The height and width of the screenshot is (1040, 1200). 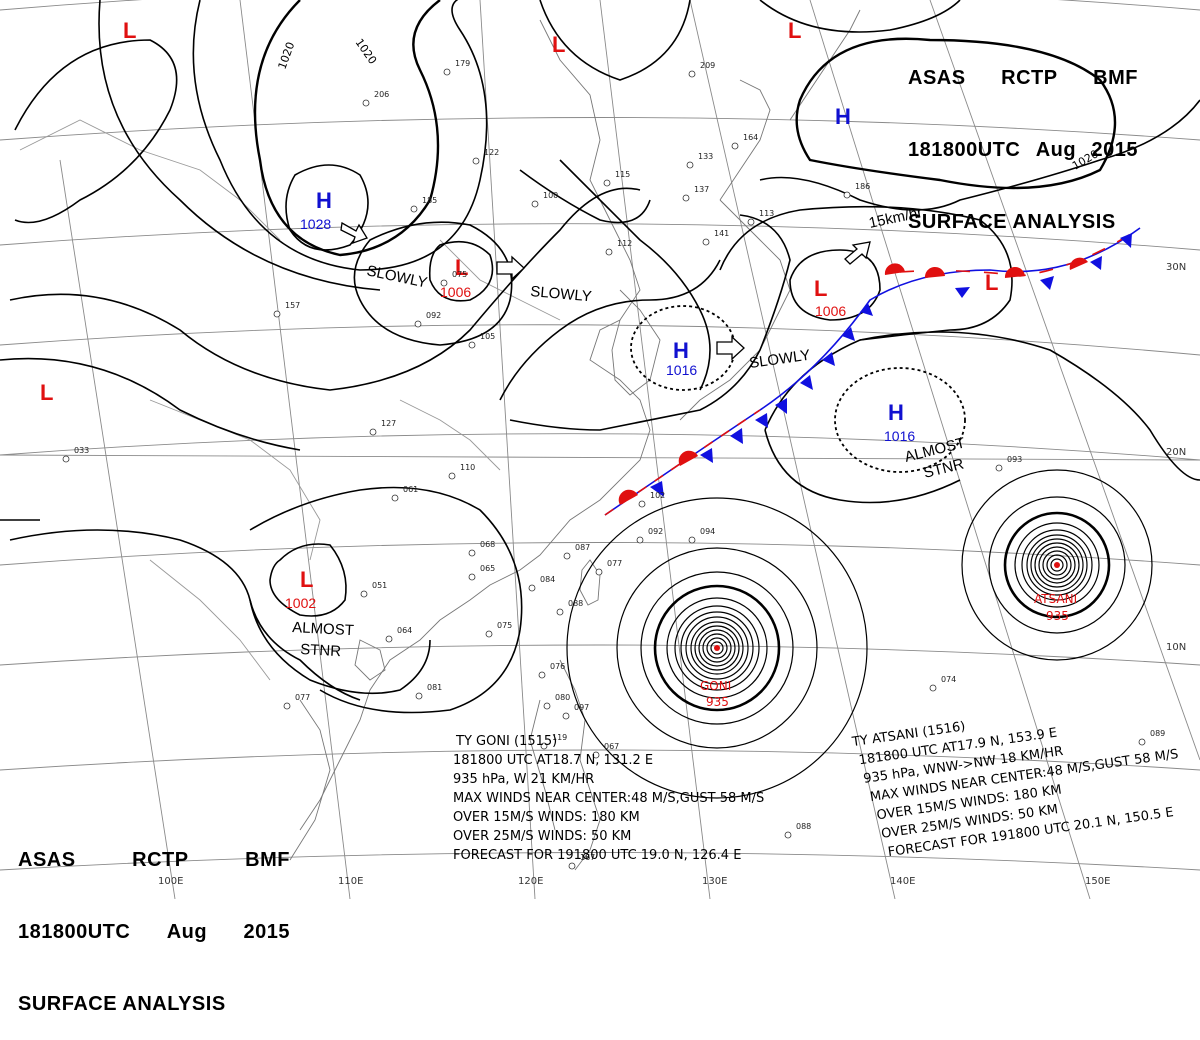 What do you see at coordinates (657, 495) in the screenshot?
I see `station-pressure: 102` at bounding box center [657, 495].